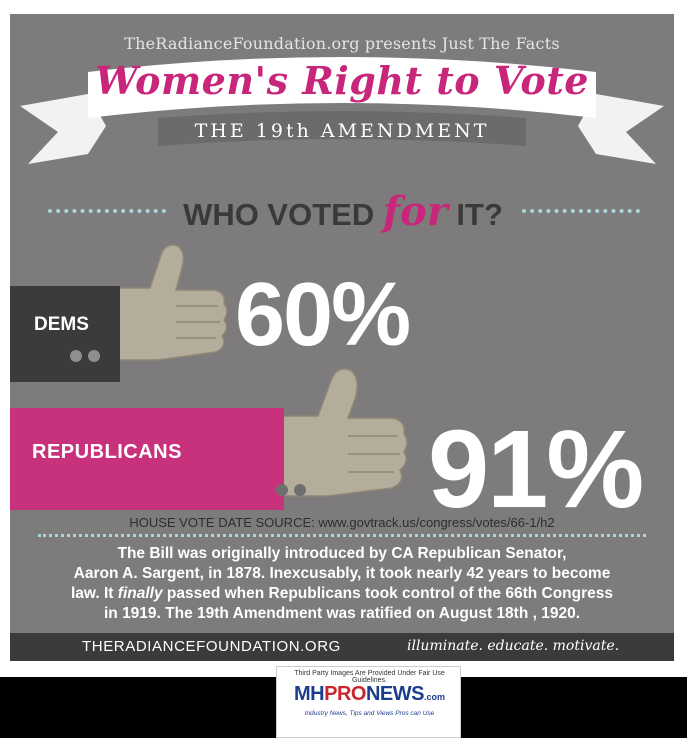 The height and width of the screenshot is (738, 687). Describe the element at coordinates (342, 131) in the screenshot. I see `page-subtitle: THE 19th AMENDMENT` at that location.